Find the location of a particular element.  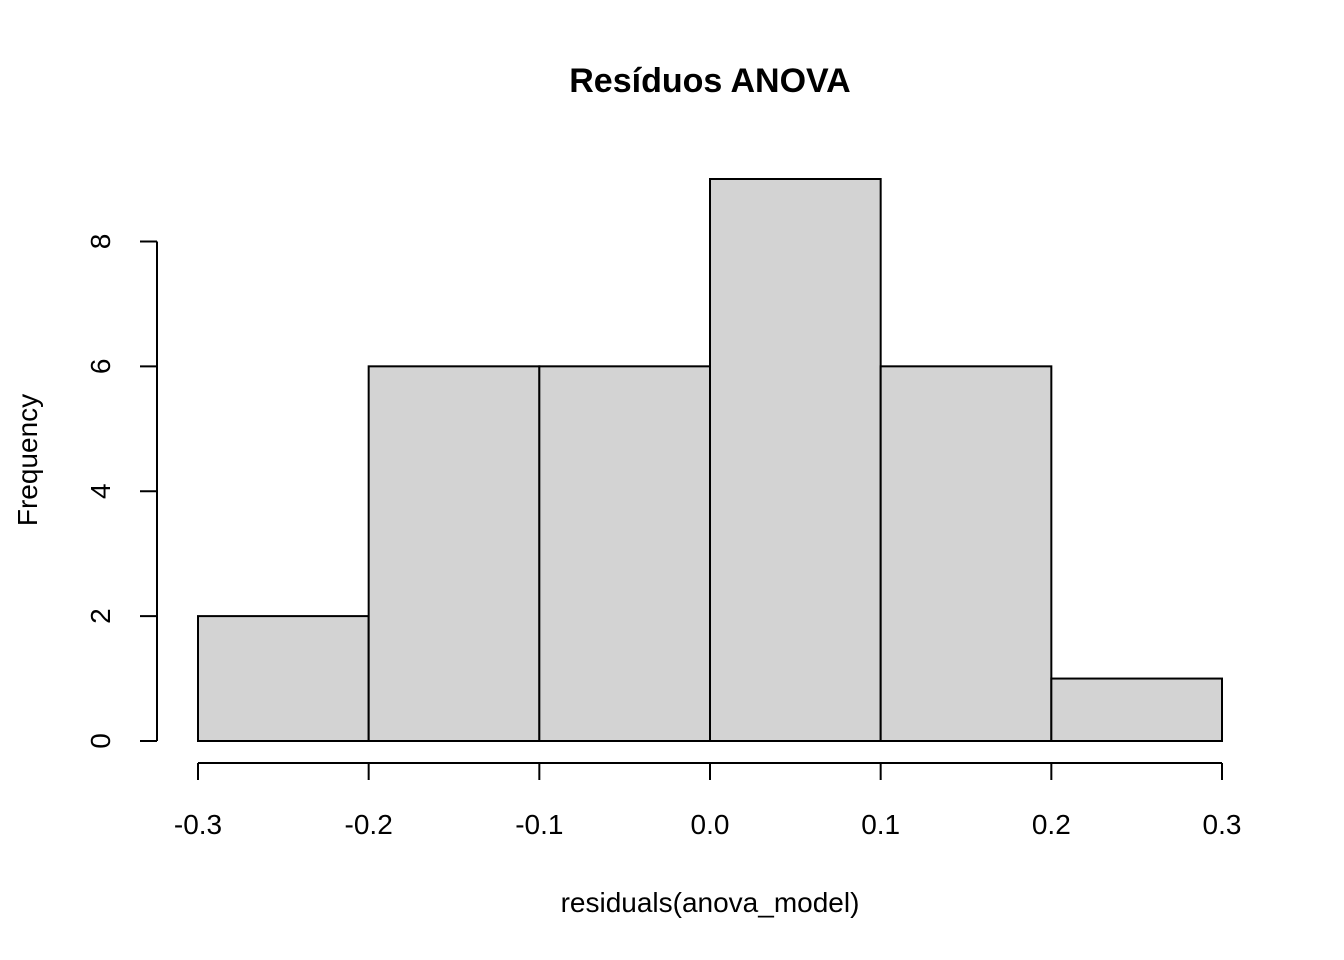

x-axis: -0.3 -0.2 -0.1 0.0 0.1 0.2 0.3 is located at coordinates (708, 801).